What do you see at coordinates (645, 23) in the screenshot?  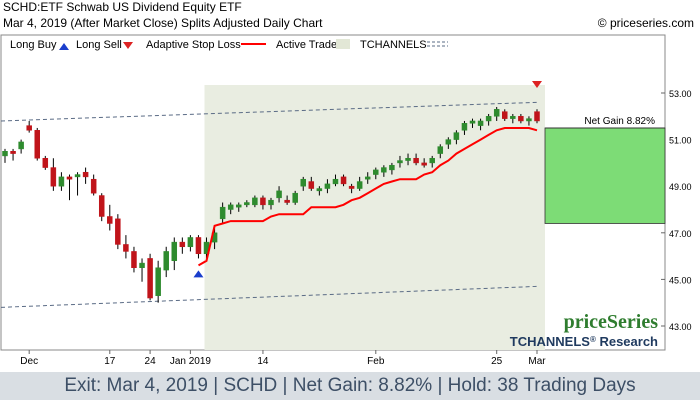 I see `copyright: © priceseries.com` at bounding box center [645, 23].